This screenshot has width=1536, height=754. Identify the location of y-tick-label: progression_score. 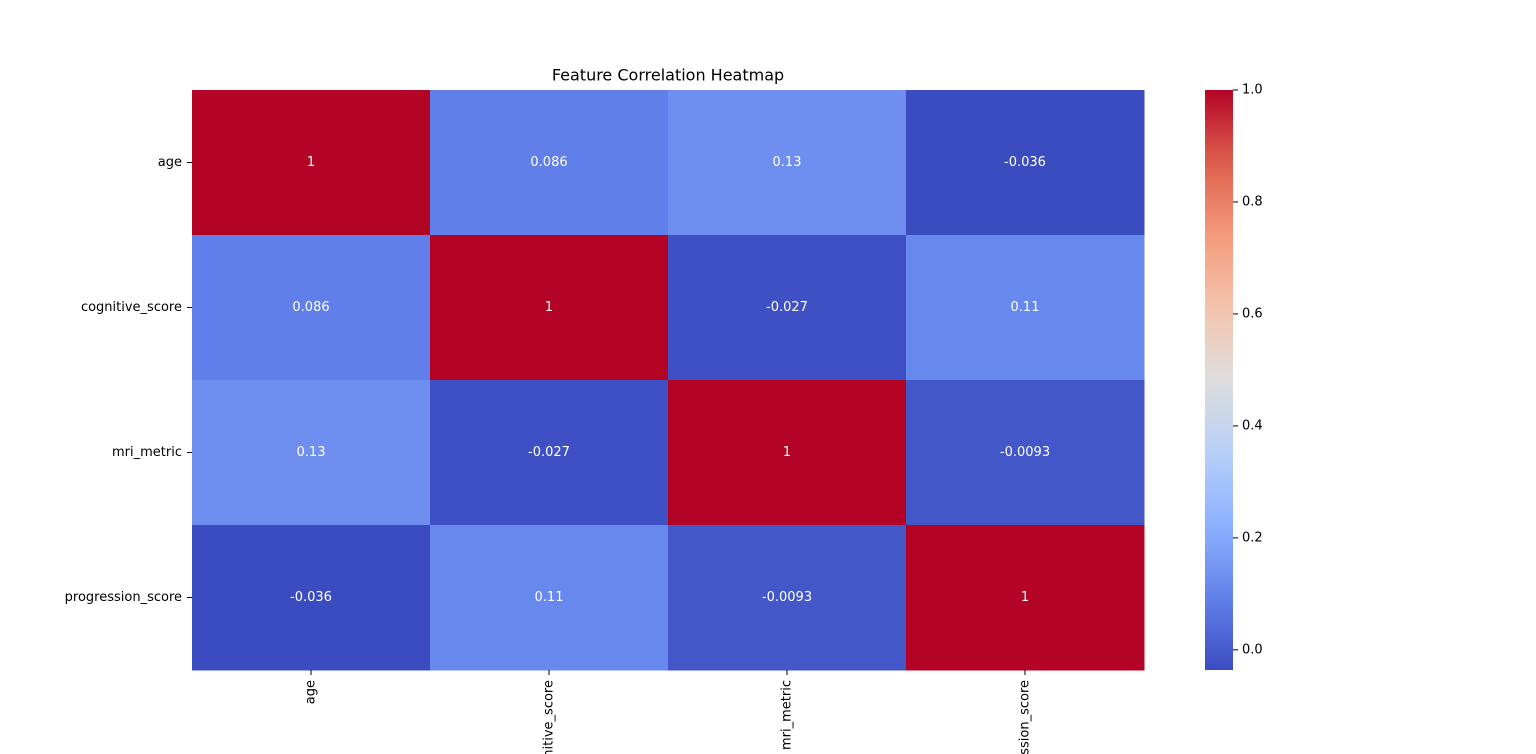
(123, 597).